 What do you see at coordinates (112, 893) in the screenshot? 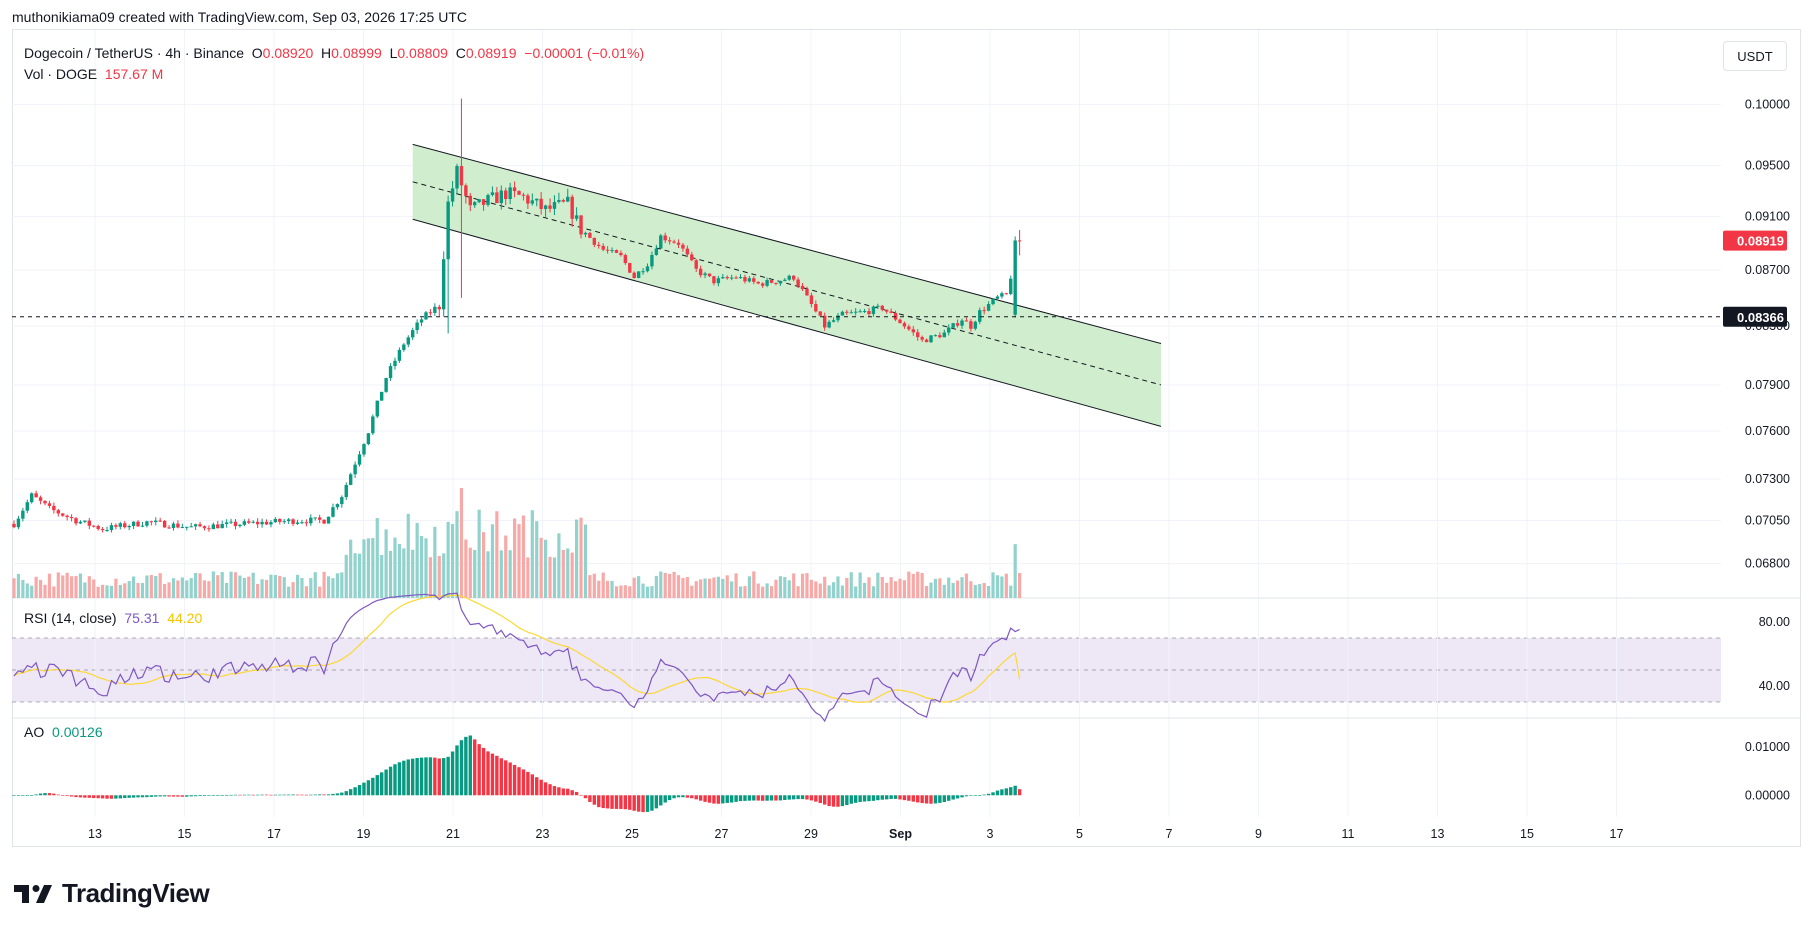
I see `tradingview-logo: TradingView` at bounding box center [112, 893].